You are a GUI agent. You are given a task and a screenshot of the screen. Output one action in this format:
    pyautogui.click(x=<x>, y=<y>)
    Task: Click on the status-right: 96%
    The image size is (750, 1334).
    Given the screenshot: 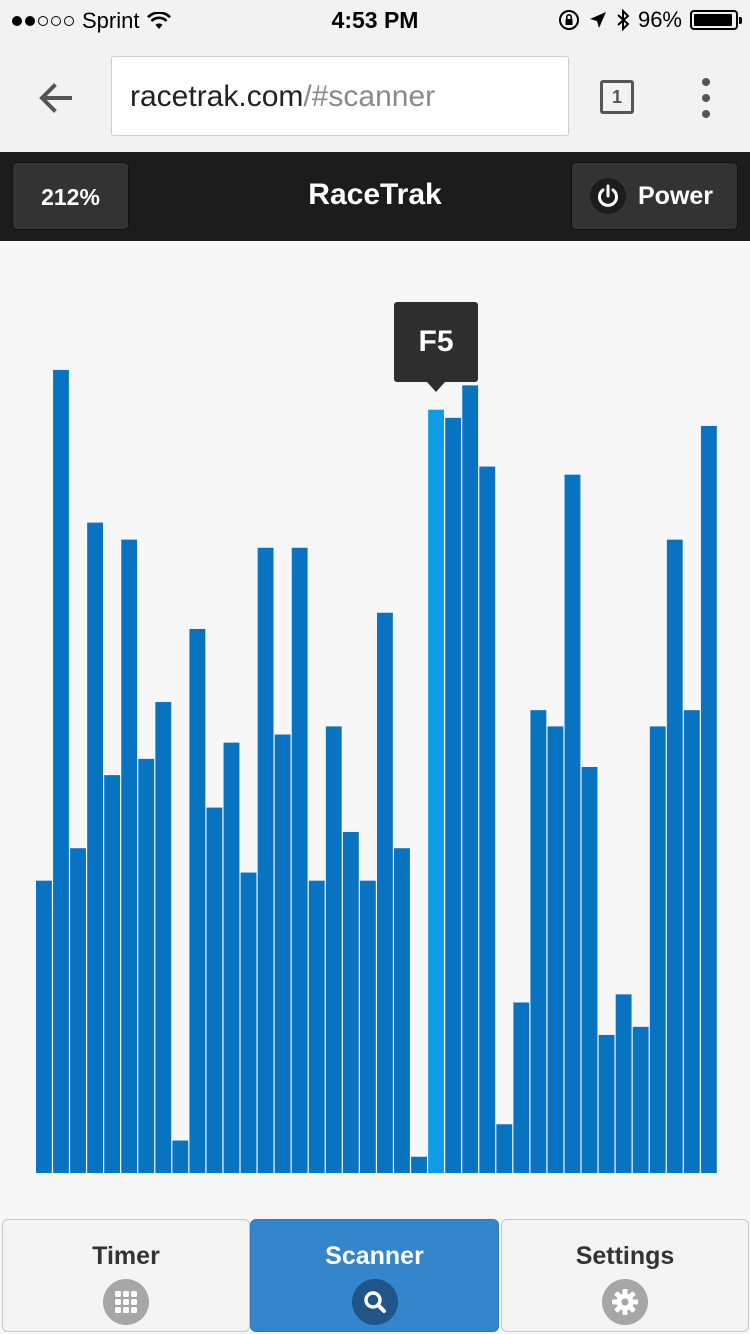 What is the action you would take?
    pyautogui.click(x=650, y=20)
    